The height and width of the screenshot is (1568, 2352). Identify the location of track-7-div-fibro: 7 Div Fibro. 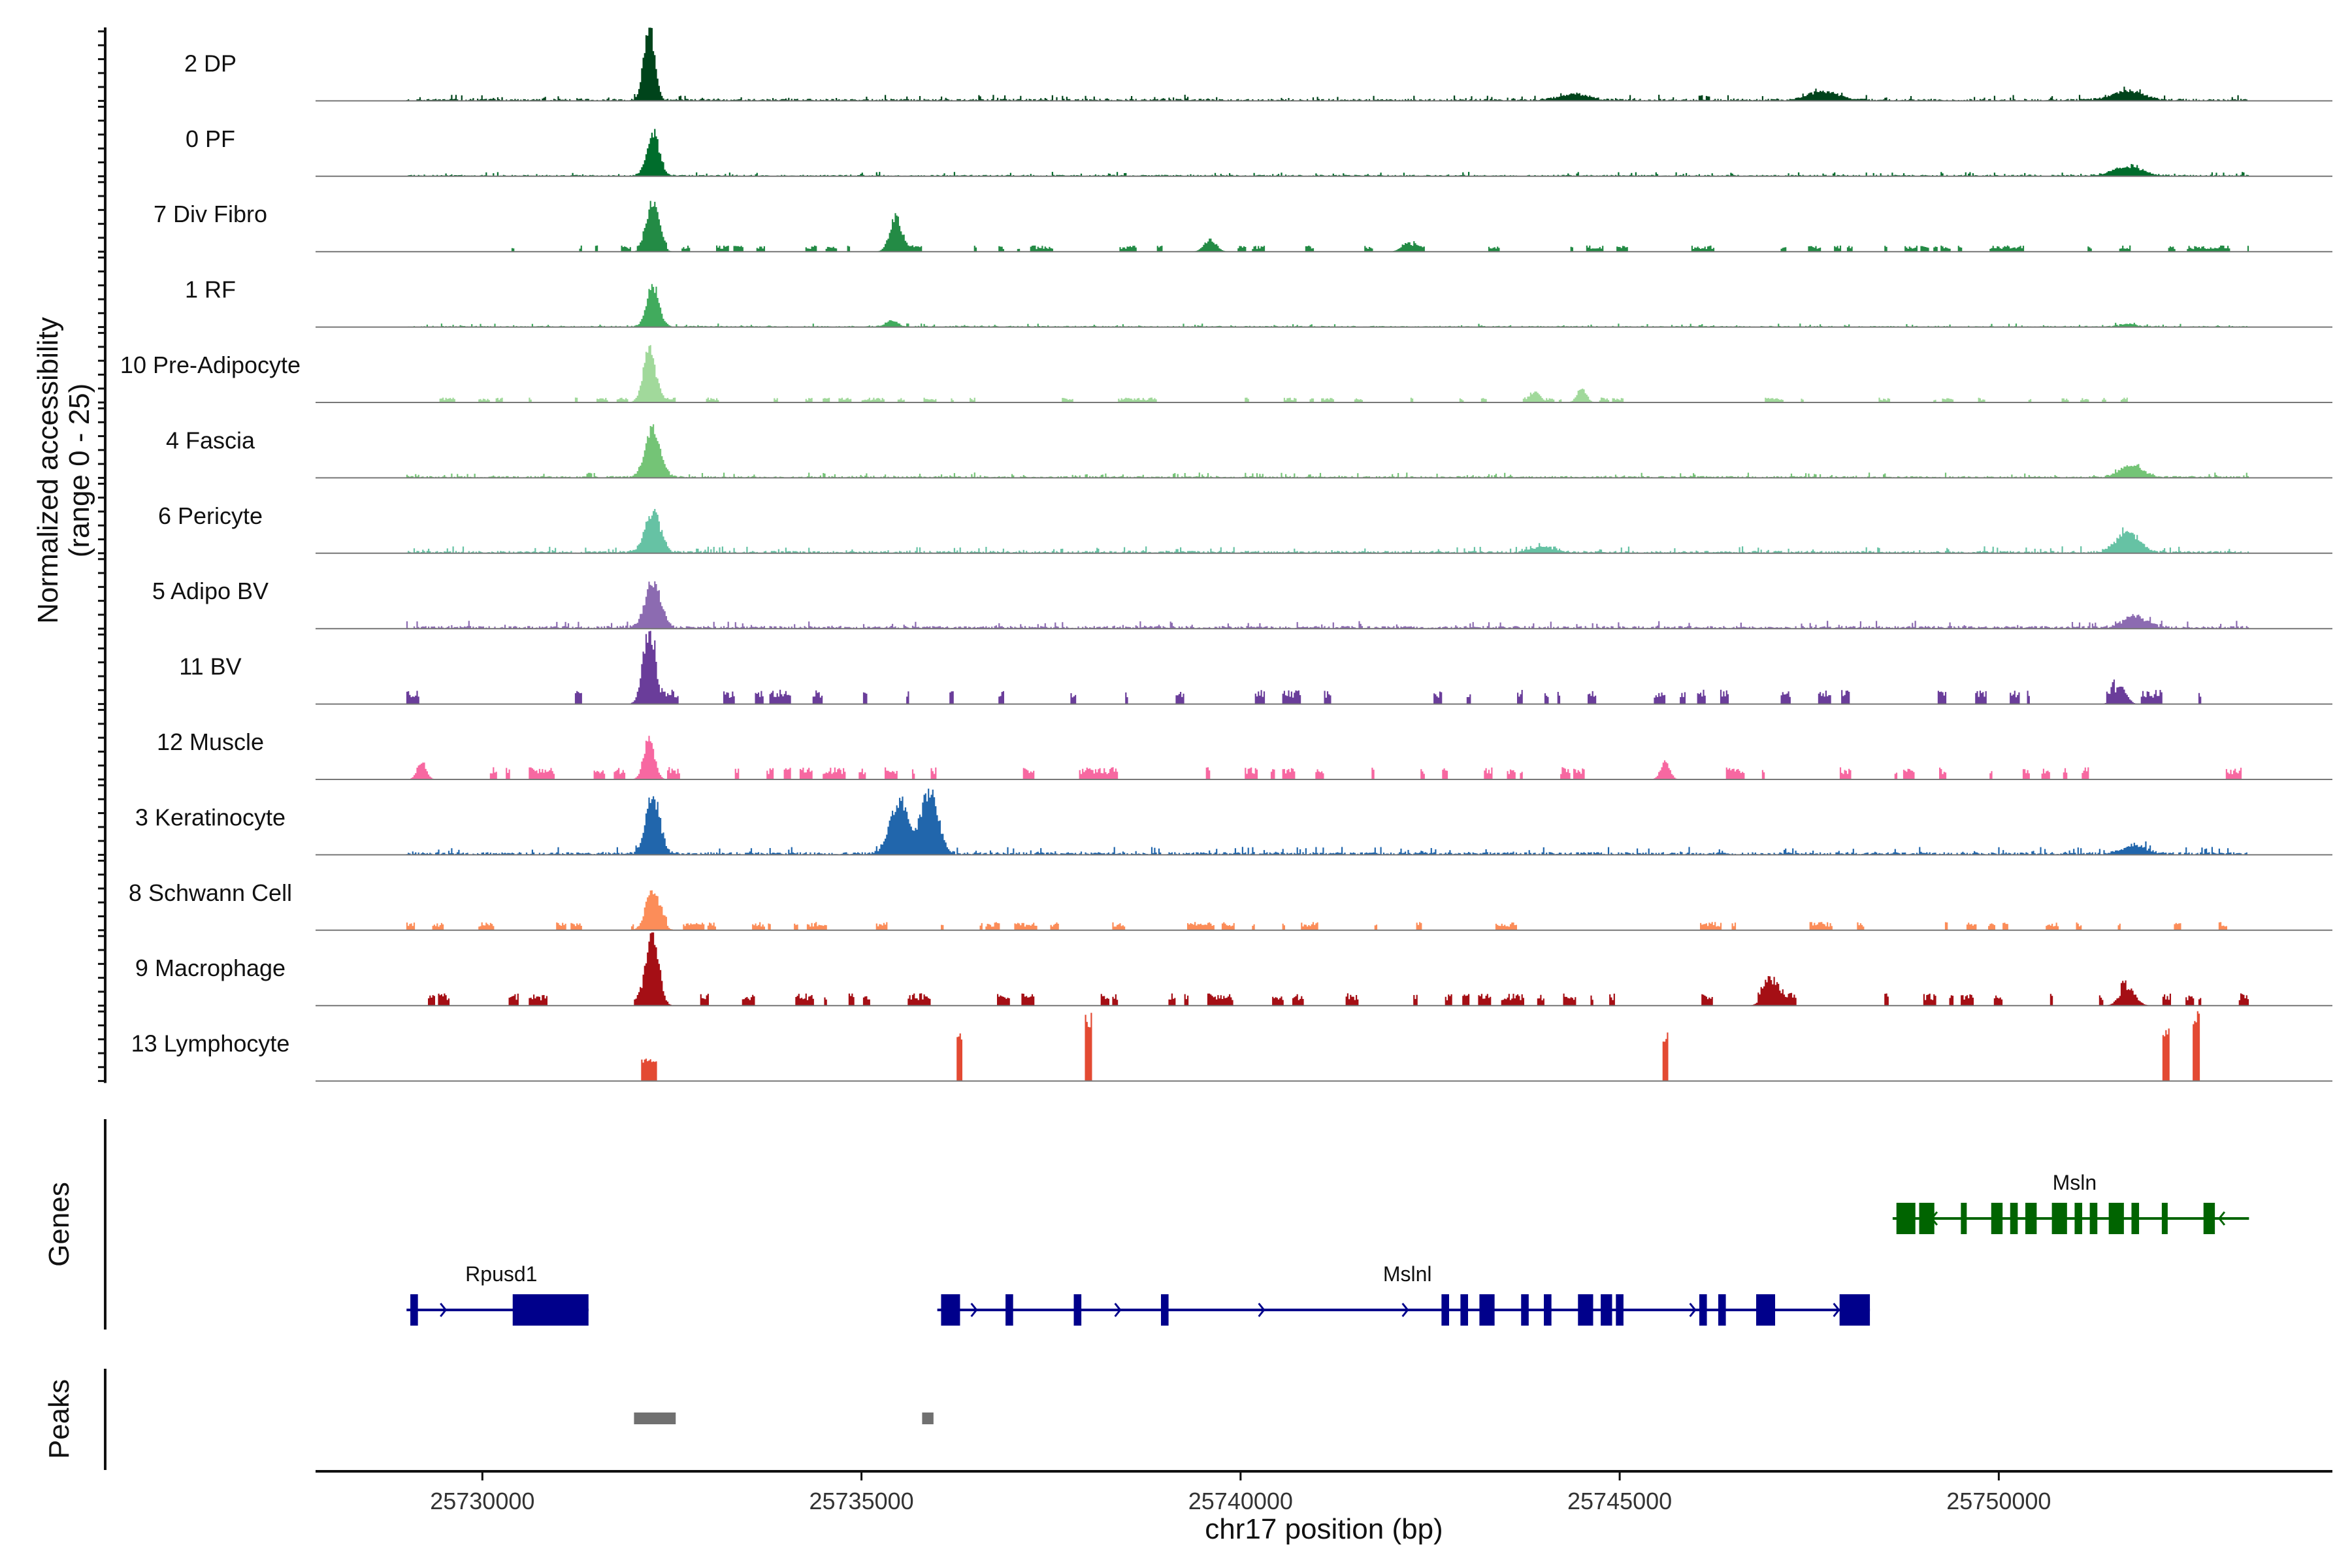
(1243, 227).